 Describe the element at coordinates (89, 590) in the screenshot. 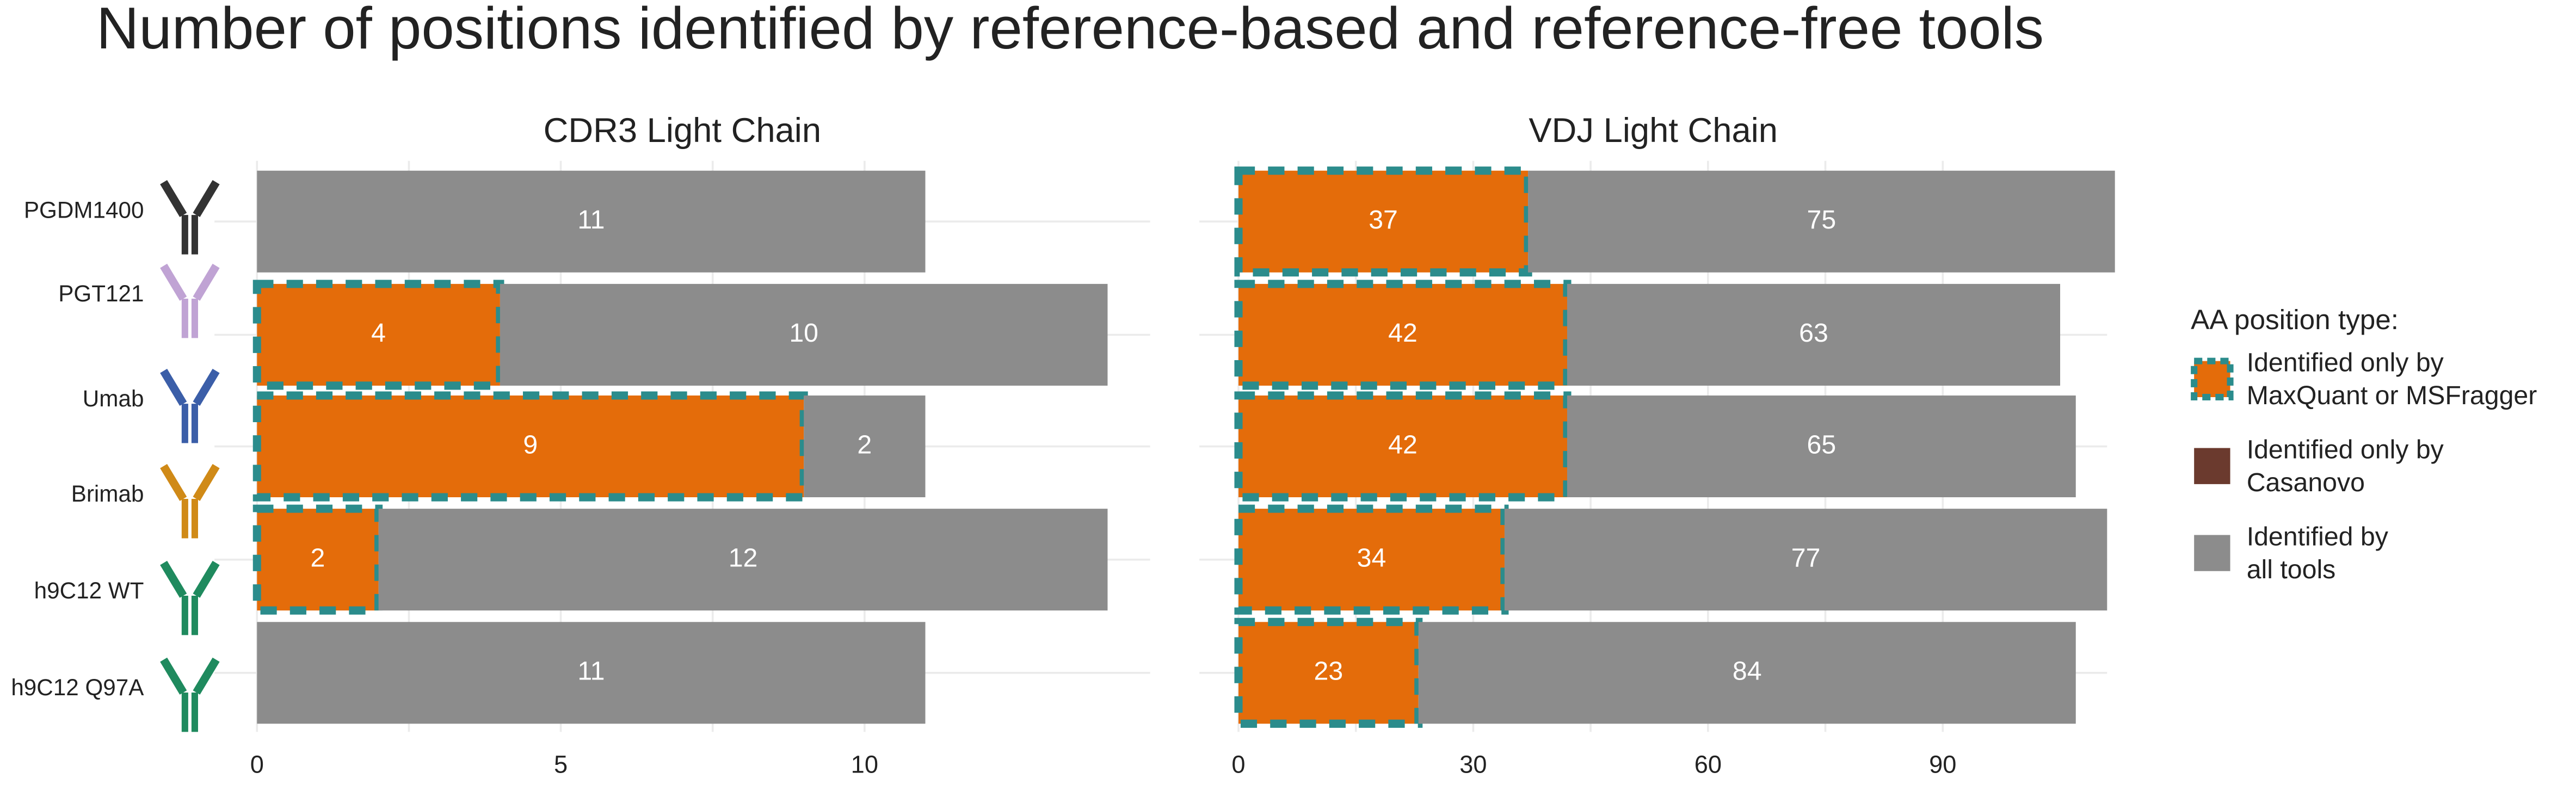

I see `row-label: h9C12 WT` at that location.